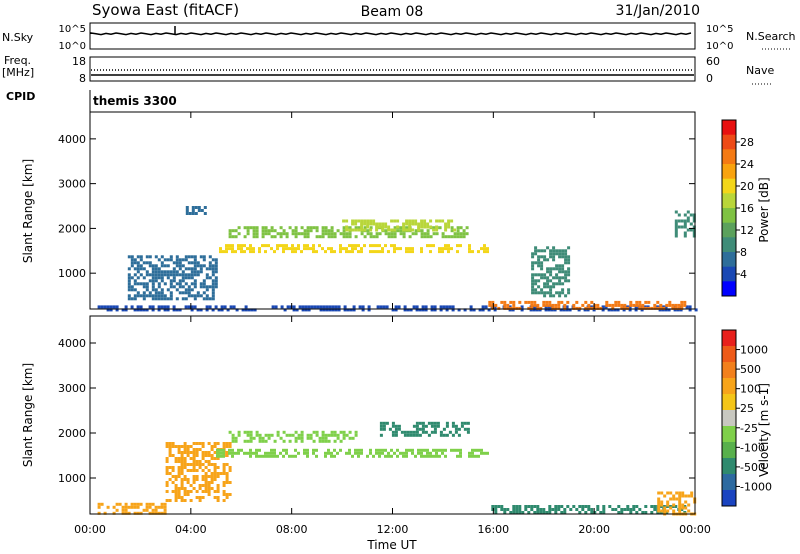  What do you see at coordinates (17, 60) in the screenshot?
I see `freq-label-top: Freq.` at bounding box center [17, 60].